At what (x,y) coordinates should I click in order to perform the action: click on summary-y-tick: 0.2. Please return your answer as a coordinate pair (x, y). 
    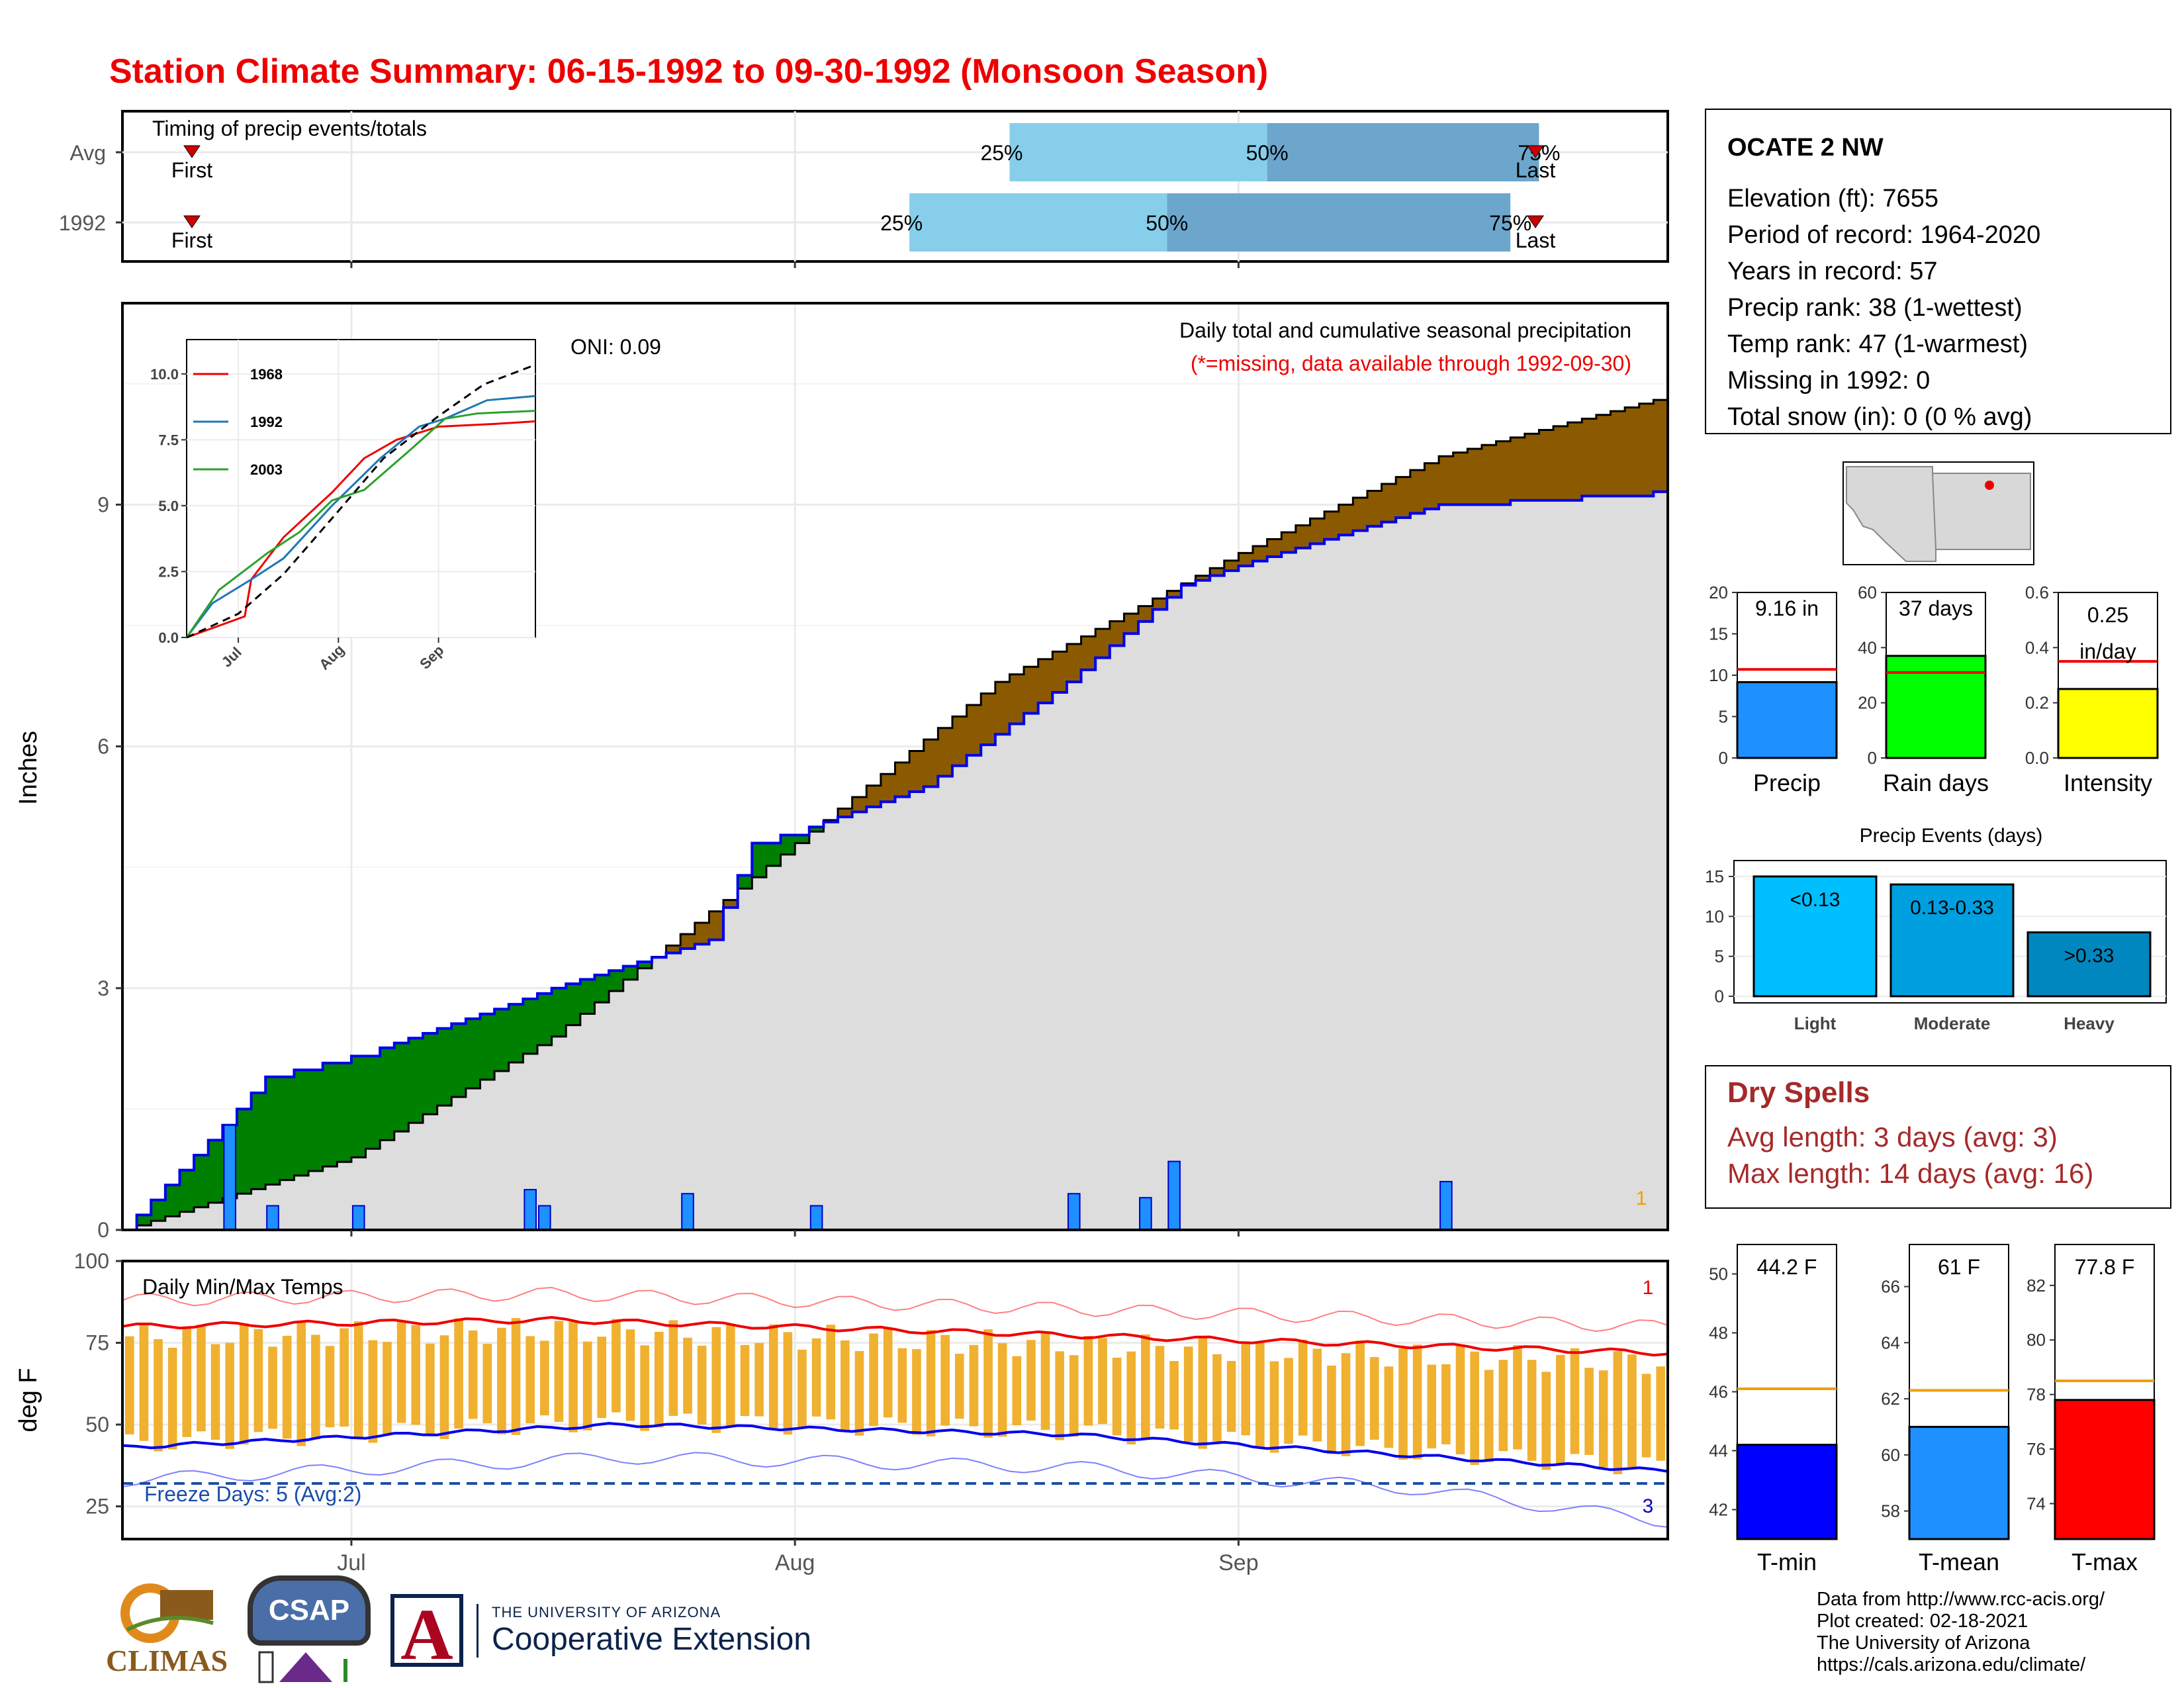
    Looking at the image, I should click on (2037, 703).